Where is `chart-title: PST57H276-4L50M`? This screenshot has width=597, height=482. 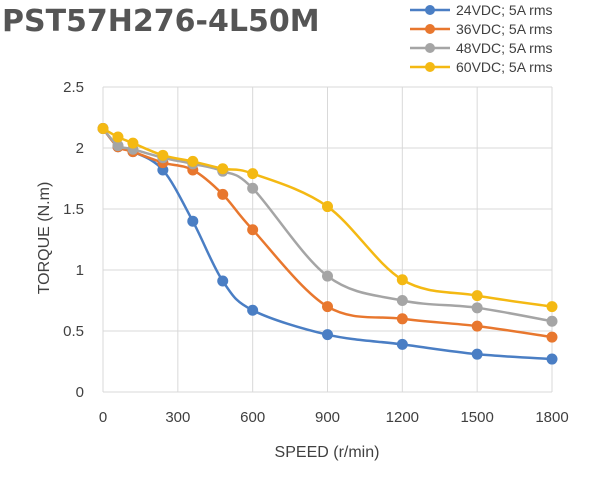 chart-title: PST57H276-4L50M is located at coordinates (161, 21).